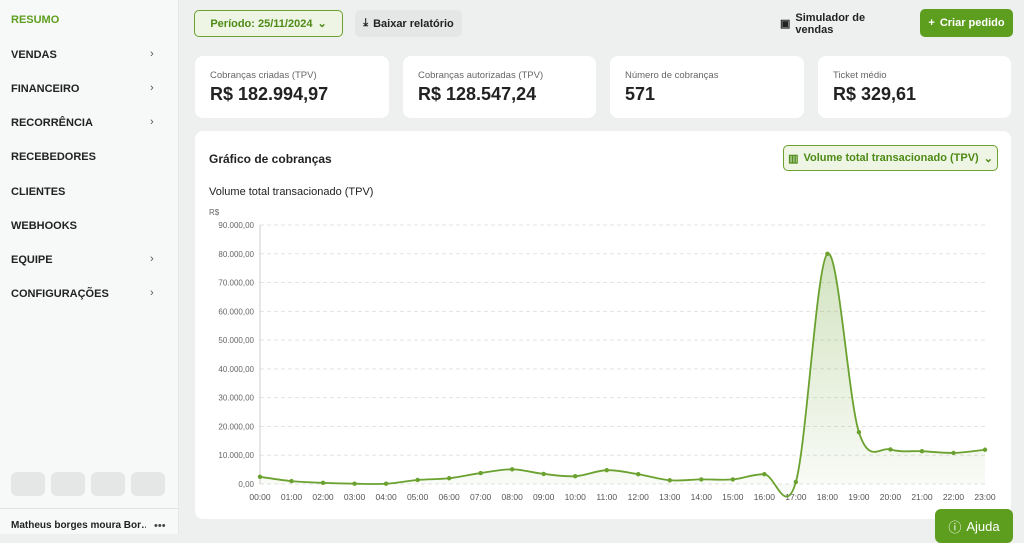  Describe the element at coordinates (52, 123) in the screenshot. I see `nav-item: RECORRÊNCIA` at that location.